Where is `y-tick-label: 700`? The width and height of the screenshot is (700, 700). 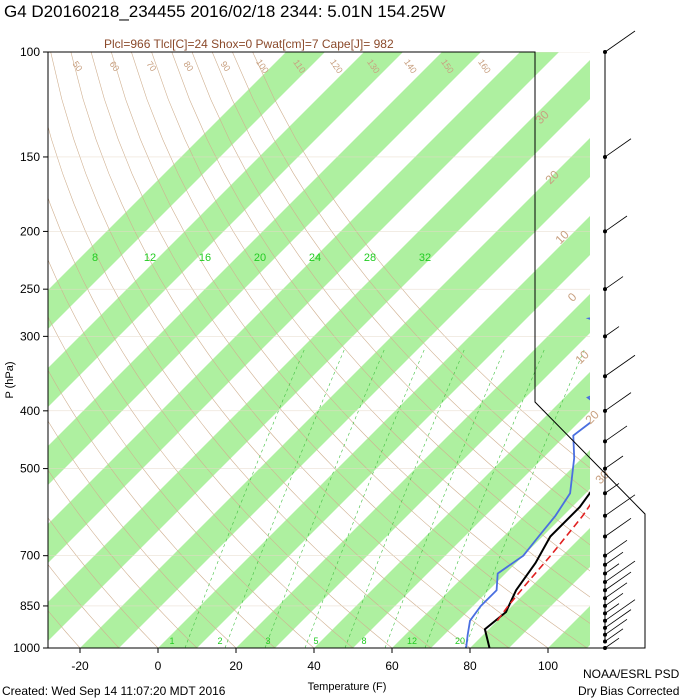 y-tick-label: 700 is located at coordinates (30, 556).